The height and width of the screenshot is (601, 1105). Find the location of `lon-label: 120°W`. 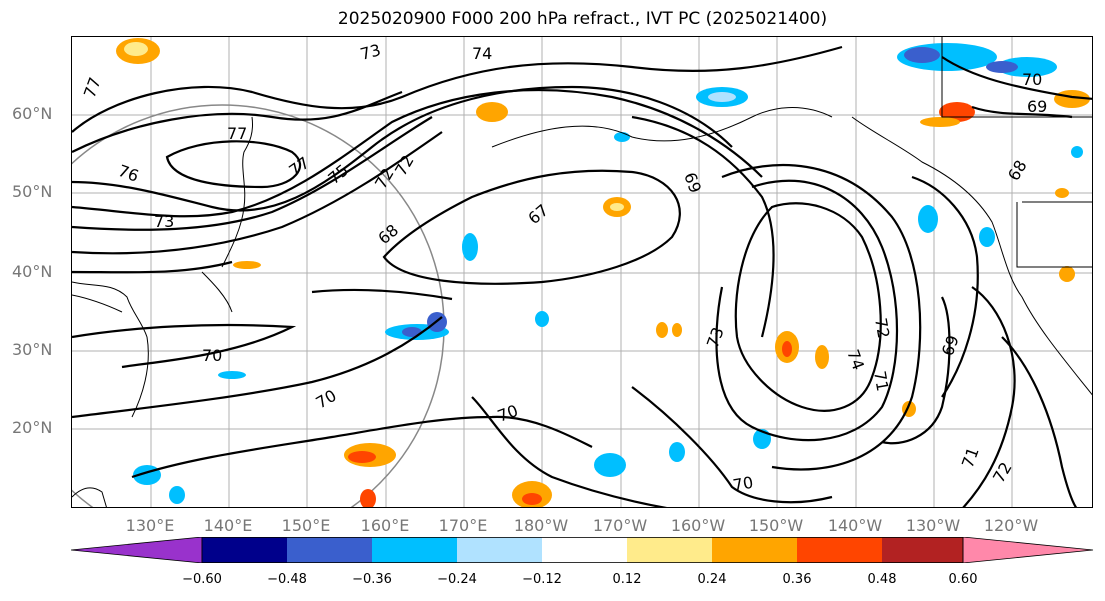

lon-label: 120°W is located at coordinates (1011, 525).